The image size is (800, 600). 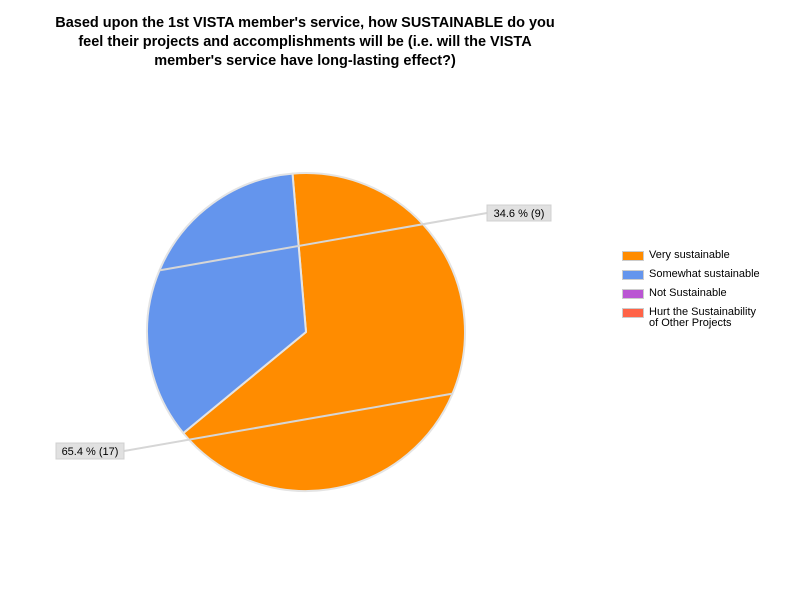 What do you see at coordinates (704, 274) in the screenshot?
I see `legend-label-somewhat-sustainable: Somewhat sustainable` at bounding box center [704, 274].